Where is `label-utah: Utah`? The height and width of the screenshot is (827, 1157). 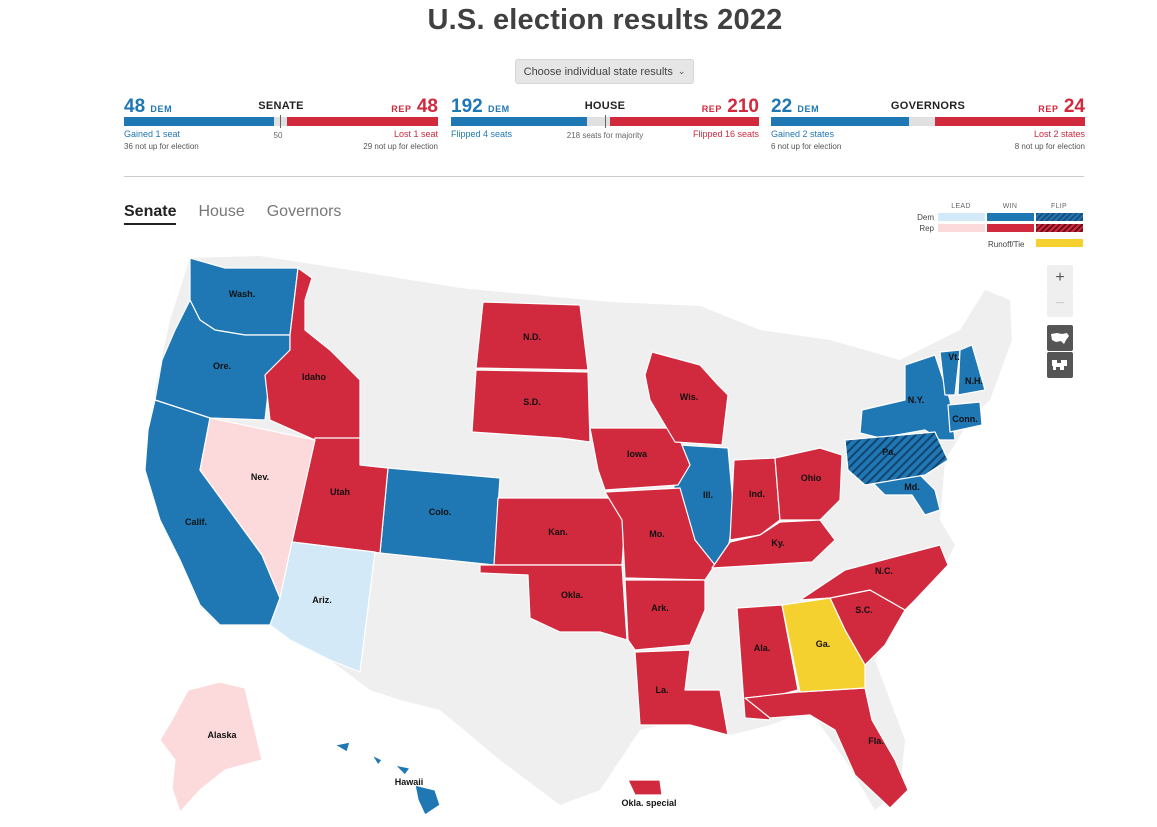
label-utah: Utah is located at coordinates (340, 492).